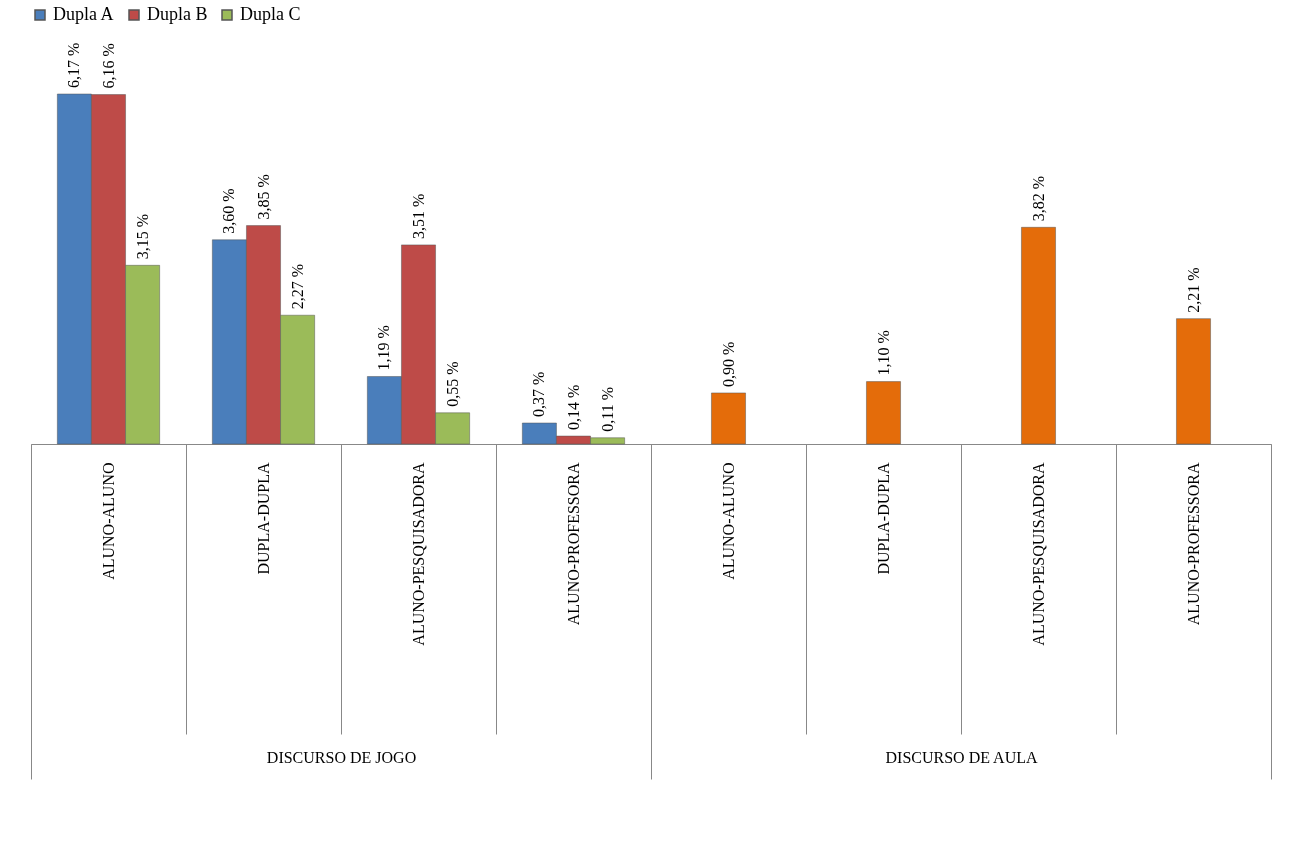 This screenshot has height=848, width=1301. What do you see at coordinates (384, 348) in the screenshot?
I see `data-label: 1,19 %` at bounding box center [384, 348].